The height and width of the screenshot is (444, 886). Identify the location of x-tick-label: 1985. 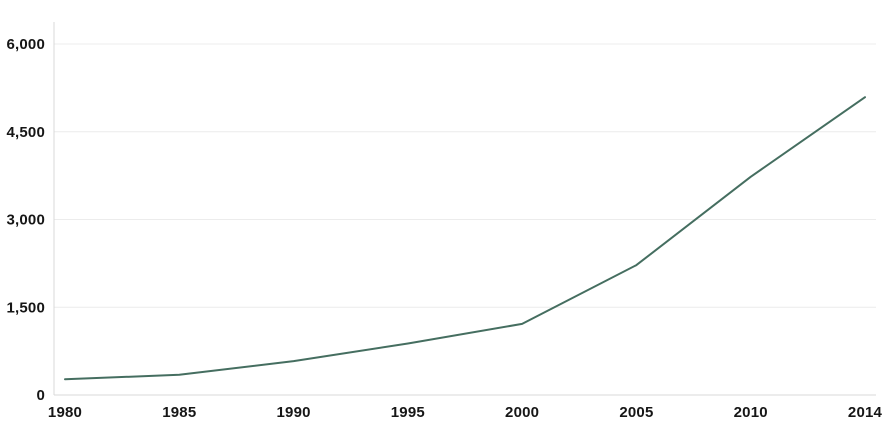
(179, 412).